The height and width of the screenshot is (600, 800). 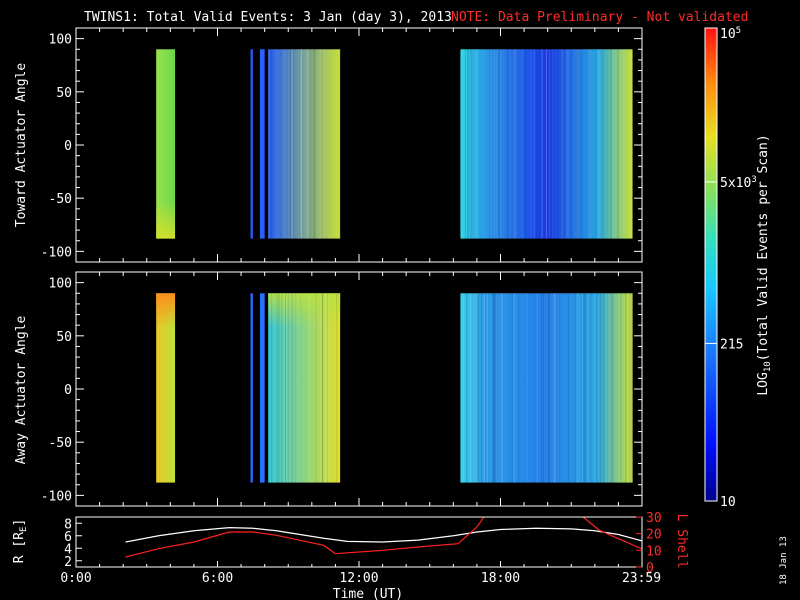 I want to click on away-angle-ylabel: Away Actuator Angle, so click(x=21, y=389).